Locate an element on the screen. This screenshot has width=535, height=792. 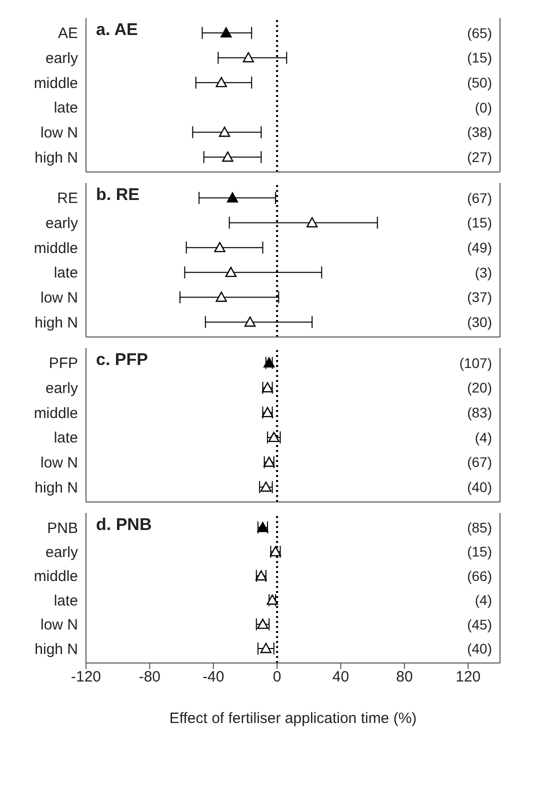
annotation: (27) is located at coordinates (479, 157).